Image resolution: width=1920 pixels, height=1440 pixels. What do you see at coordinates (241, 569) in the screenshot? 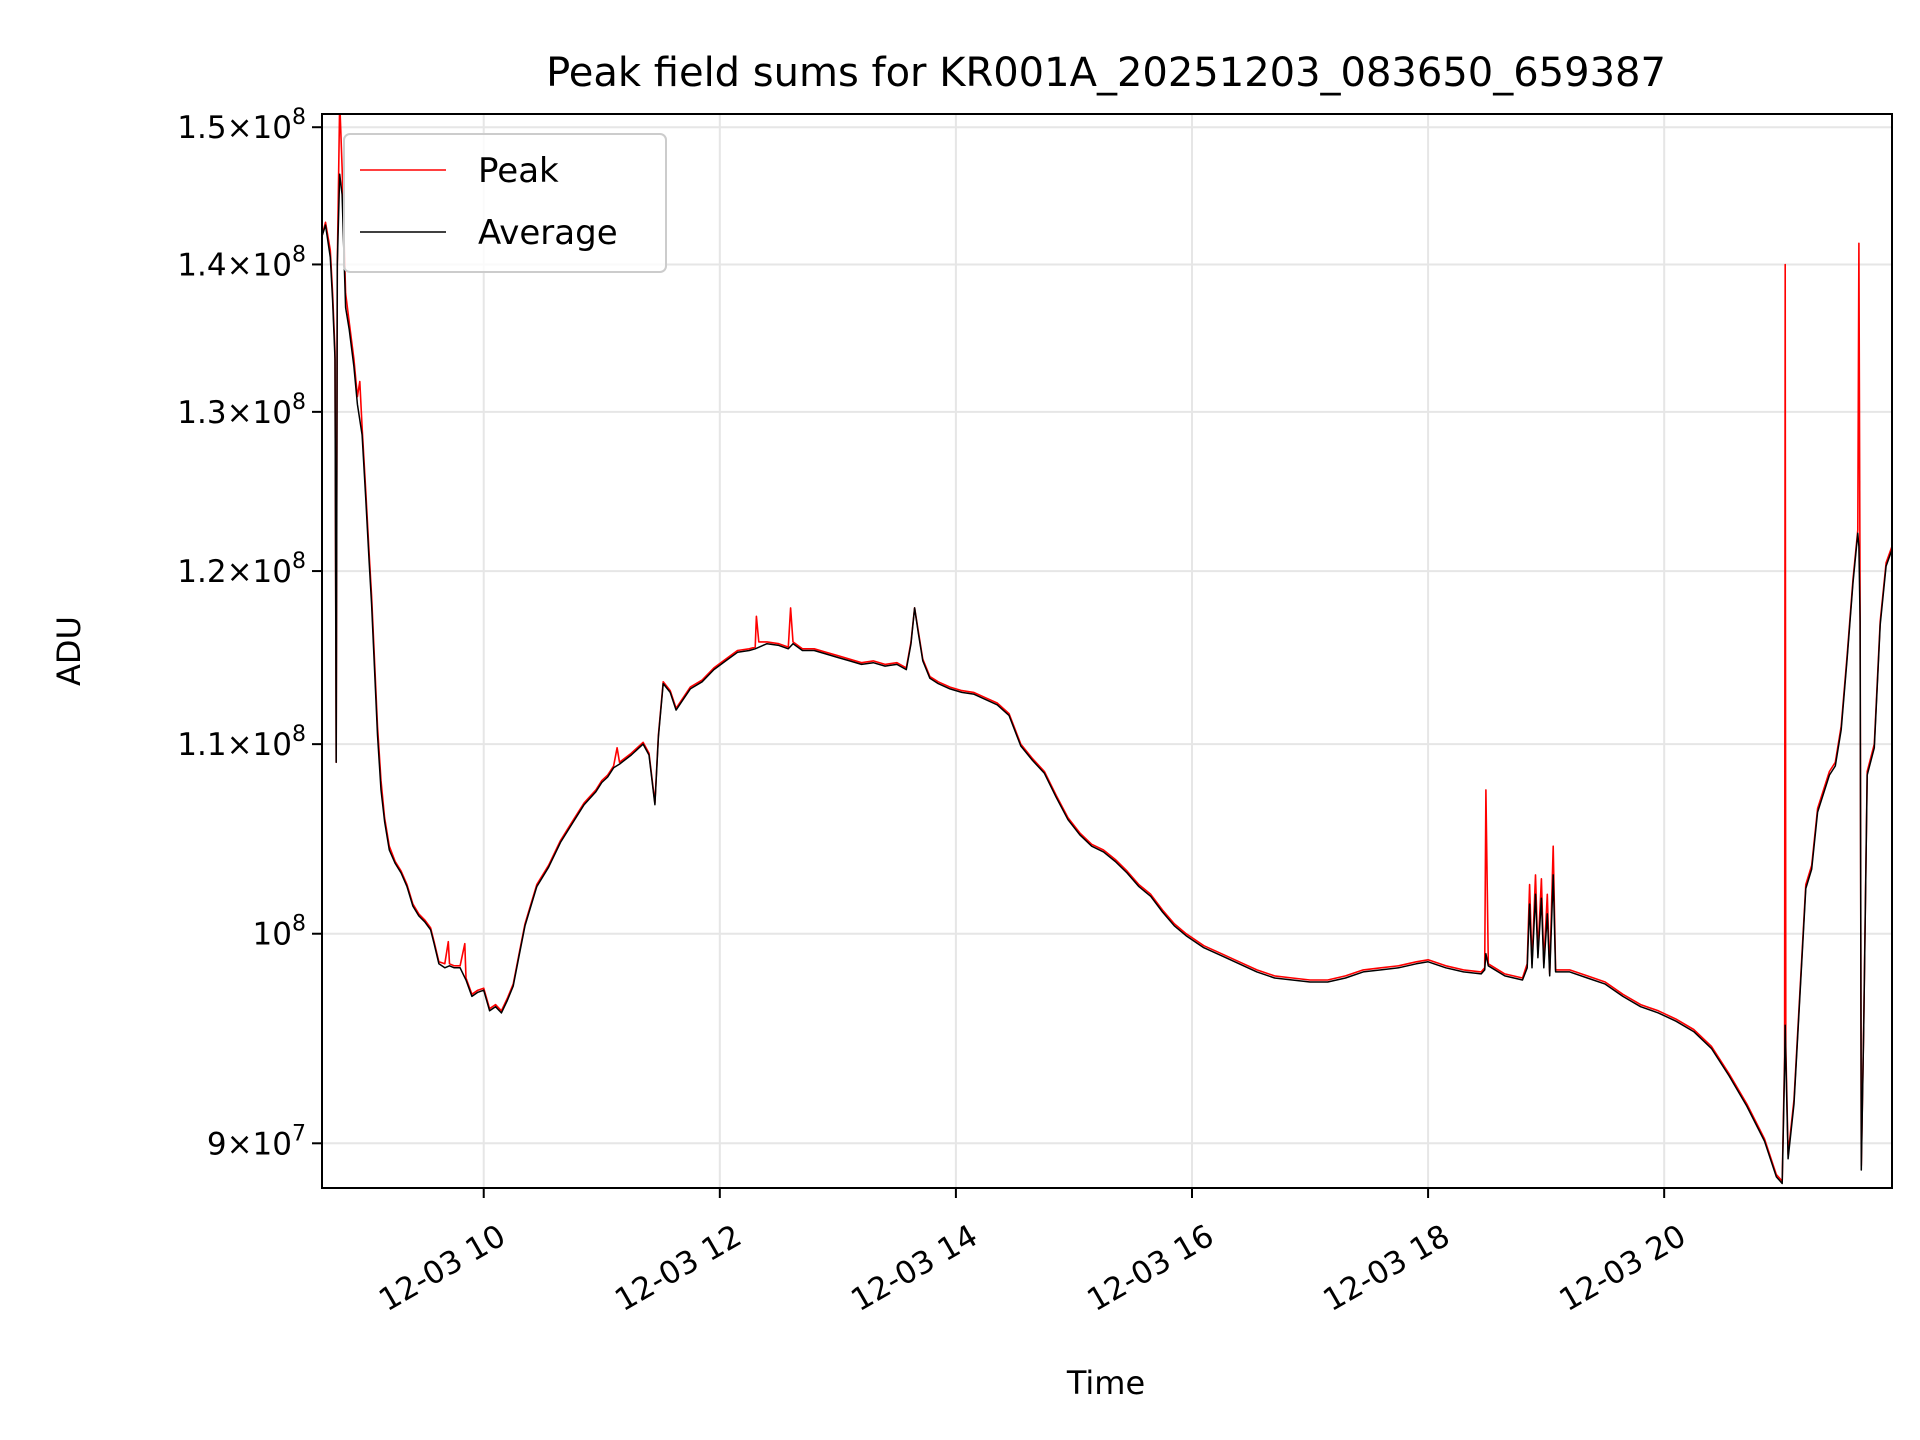
I see `y-tick-label: 1.2×108` at bounding box center [241, 569].